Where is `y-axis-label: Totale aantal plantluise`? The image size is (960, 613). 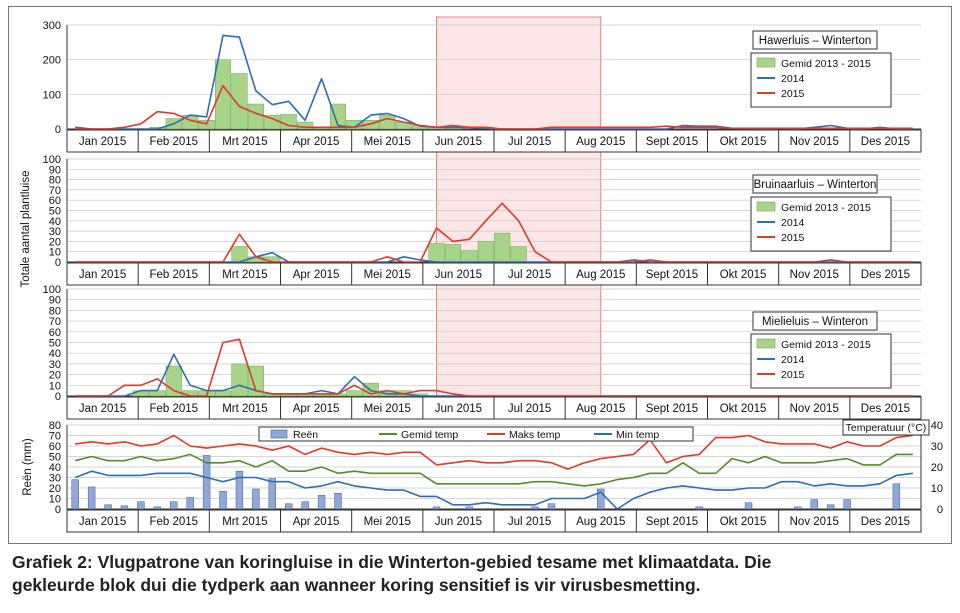
y-axis-label: Totale aantal plantluise is located at coordinates (26, 229).